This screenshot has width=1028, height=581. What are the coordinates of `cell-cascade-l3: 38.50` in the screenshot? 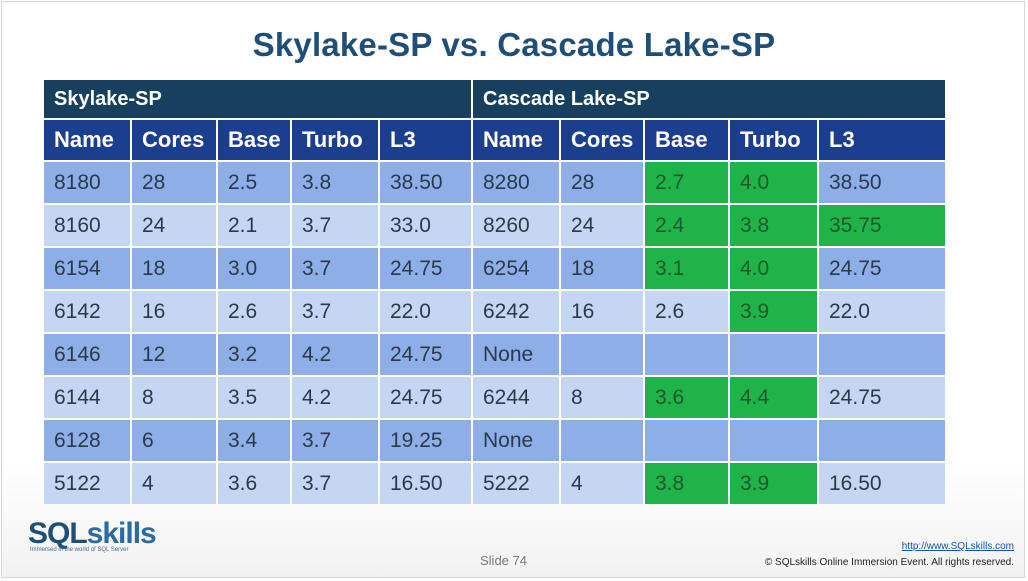 It's located at (882, 182).